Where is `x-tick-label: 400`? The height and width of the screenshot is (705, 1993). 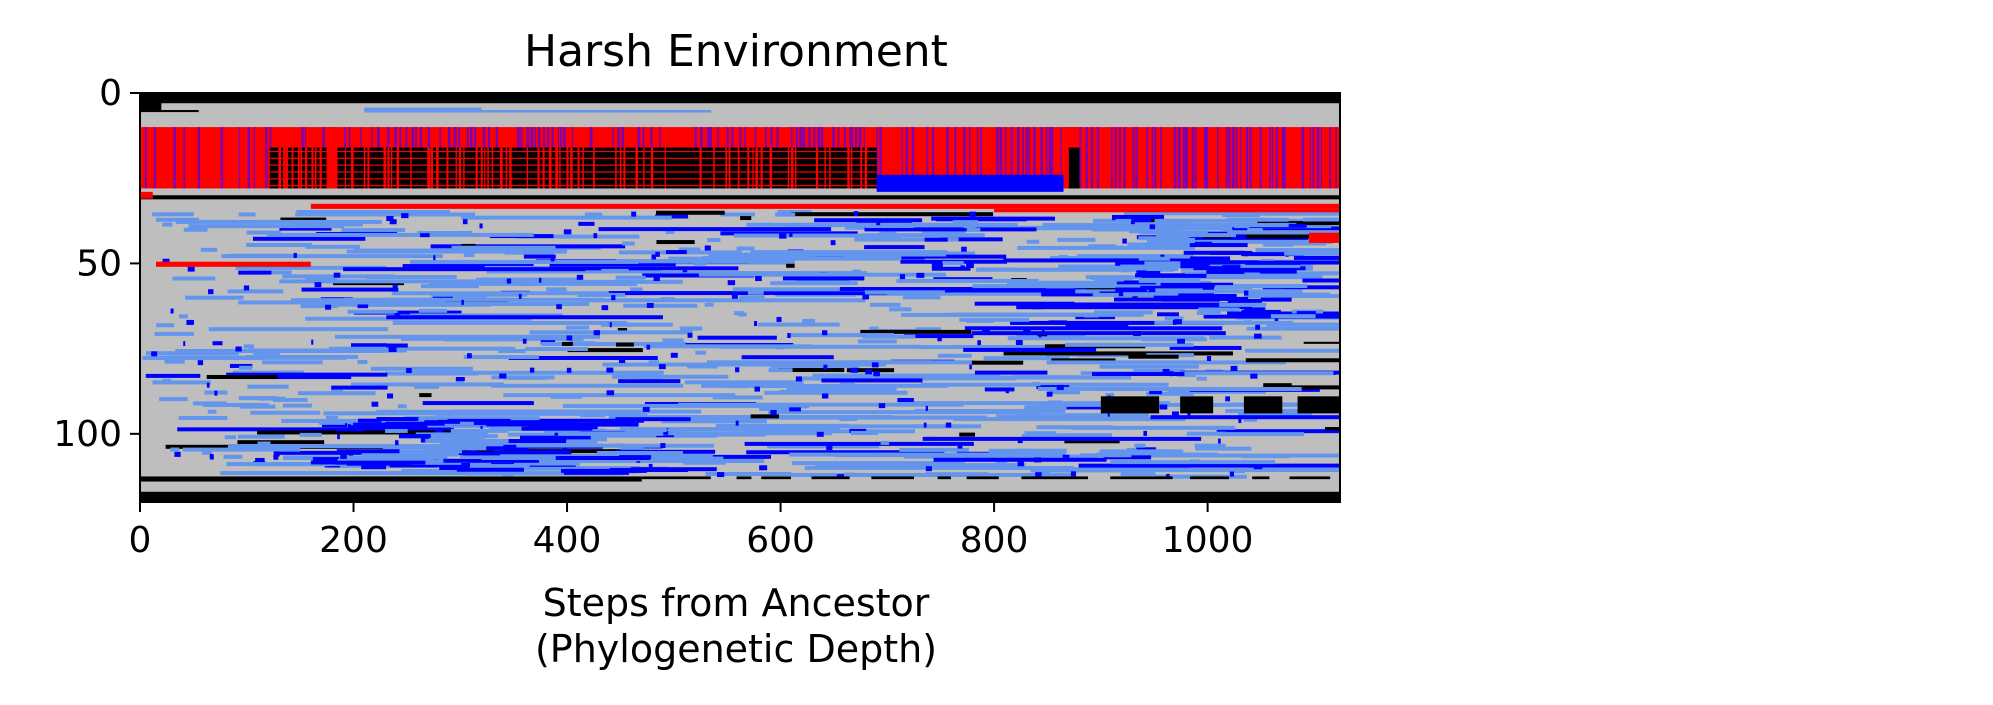
x-tick-label: 400 is located at coordinates (567, 540).